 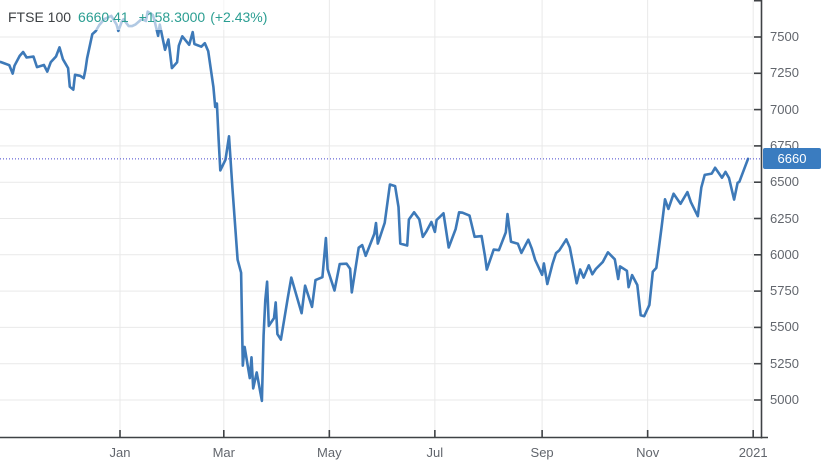 What do you see at coordinates (223, 452) in the screenshot?
I see `time-axis-label: Mar` at bounding box center [223, 452].